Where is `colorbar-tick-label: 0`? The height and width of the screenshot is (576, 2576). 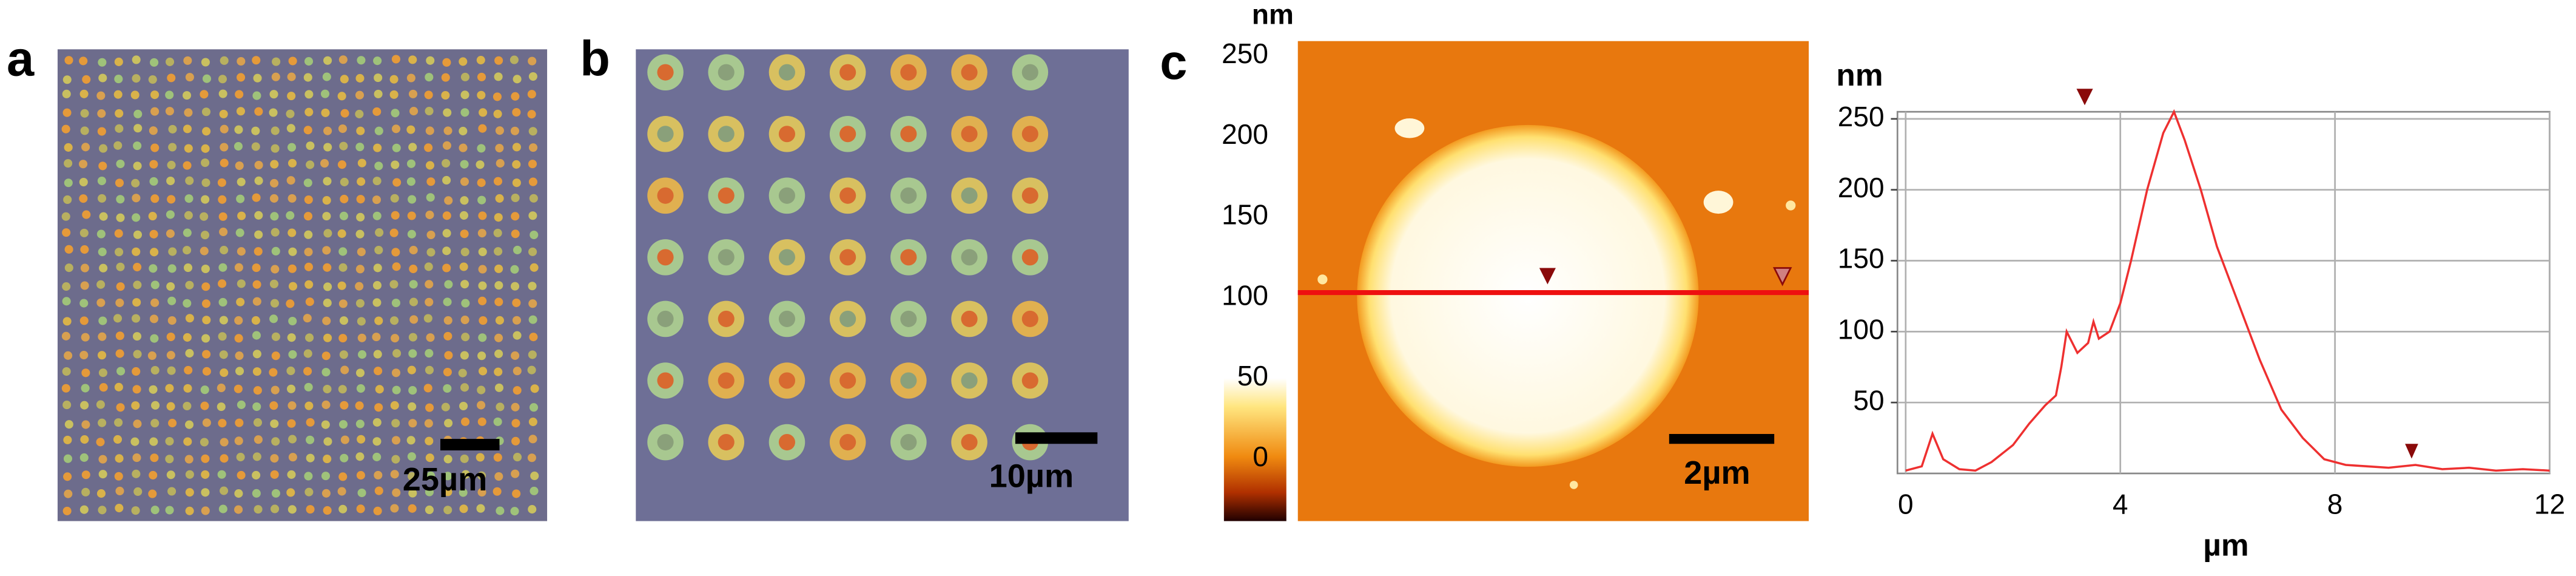 colorbar-tick-label: 0 is located at coordinates (1260, 457).